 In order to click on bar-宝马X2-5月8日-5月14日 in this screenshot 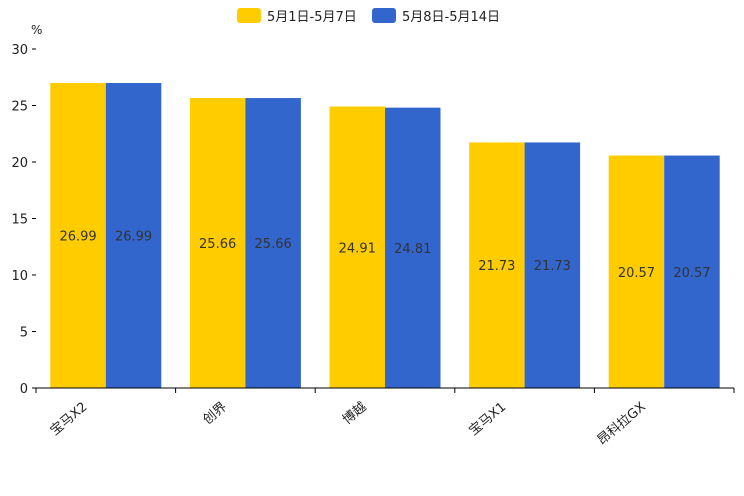, I will do `click(133, 235)`.